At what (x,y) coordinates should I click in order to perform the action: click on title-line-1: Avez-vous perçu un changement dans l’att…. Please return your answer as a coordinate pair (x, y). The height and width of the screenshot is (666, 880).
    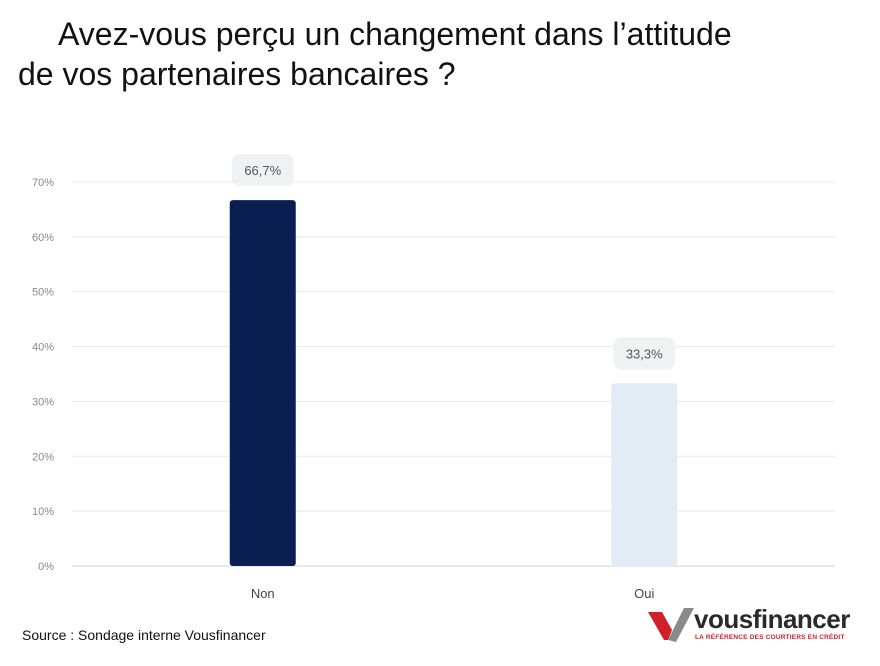
    Looking at the image, I should click on (395, 34).